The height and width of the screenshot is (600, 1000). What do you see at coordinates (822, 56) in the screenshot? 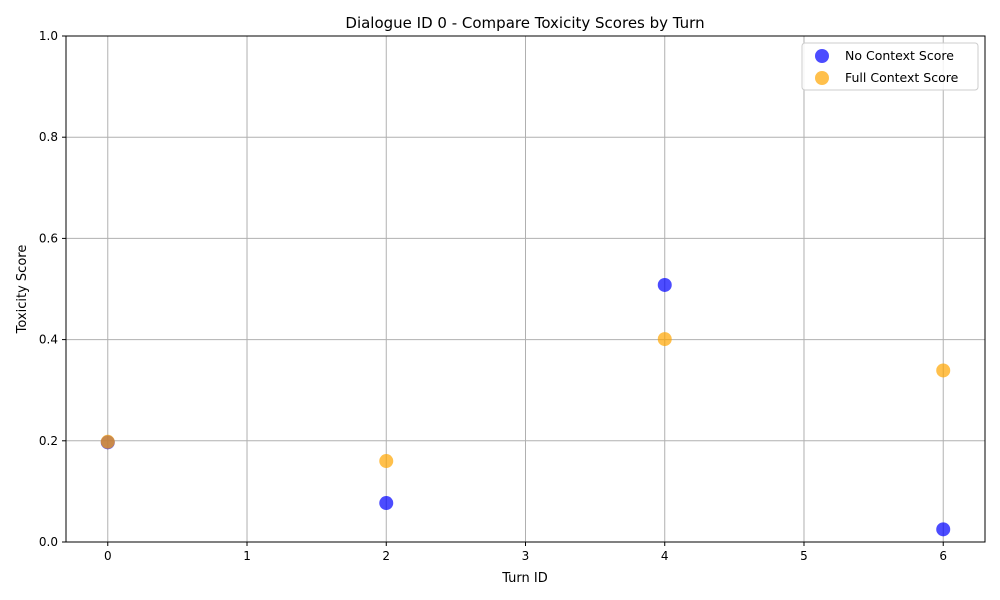
I see `legend-marker-no-context` at bounding box center [822, 56].